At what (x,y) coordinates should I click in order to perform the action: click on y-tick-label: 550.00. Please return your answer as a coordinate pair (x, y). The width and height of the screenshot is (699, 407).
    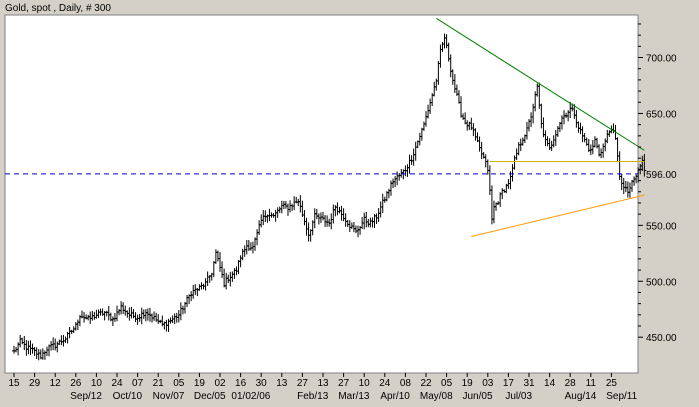
    Looking at the image, I should click on (661, 226).